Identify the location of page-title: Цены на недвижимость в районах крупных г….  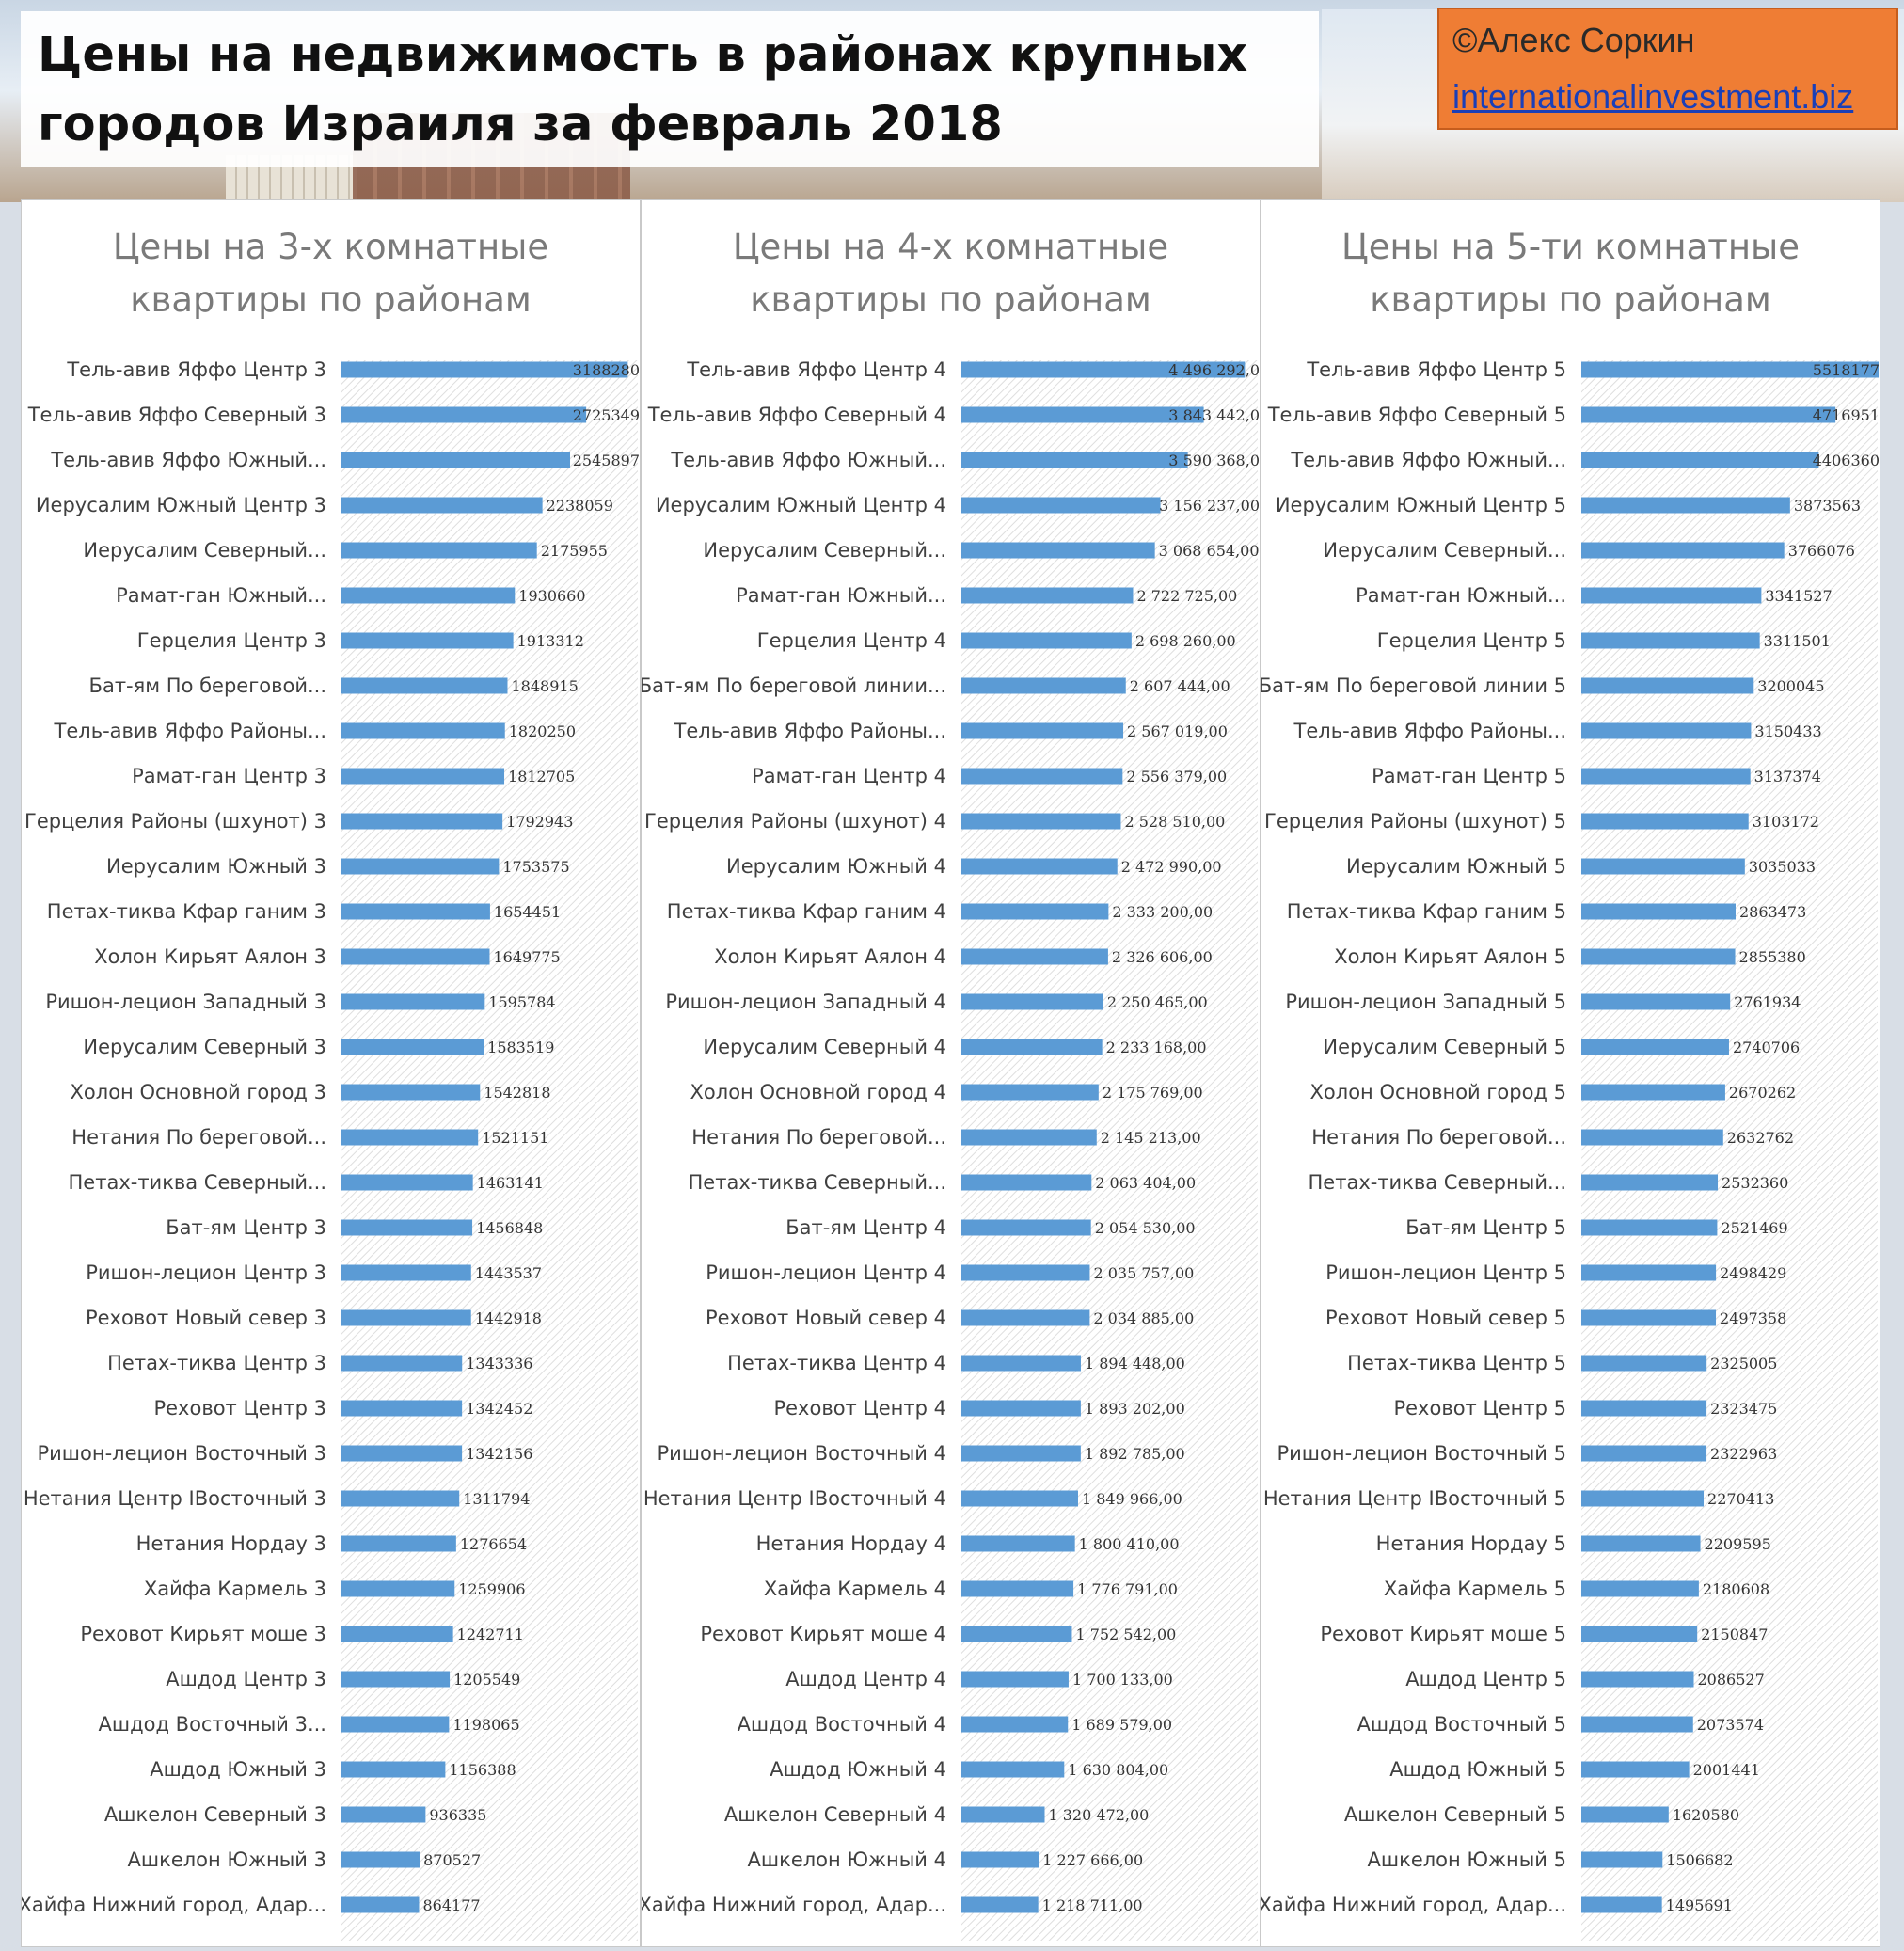
(643, 89).